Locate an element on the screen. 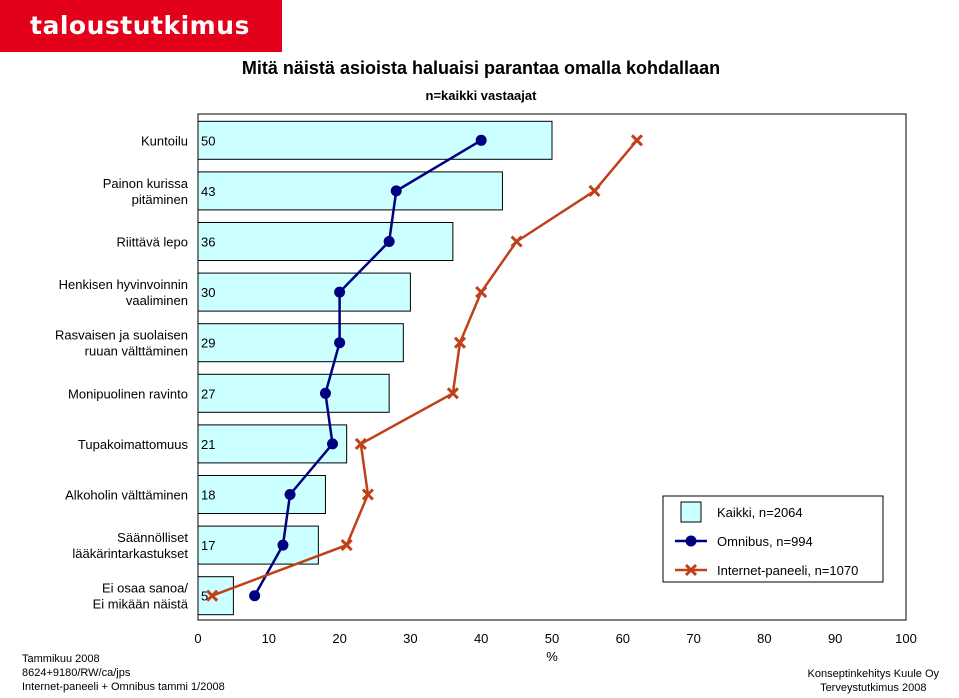 This screenshot has height=698, width=959. footer-left-line: 8624+9180/RW/ca/jps is located at coordinates (76, 673).